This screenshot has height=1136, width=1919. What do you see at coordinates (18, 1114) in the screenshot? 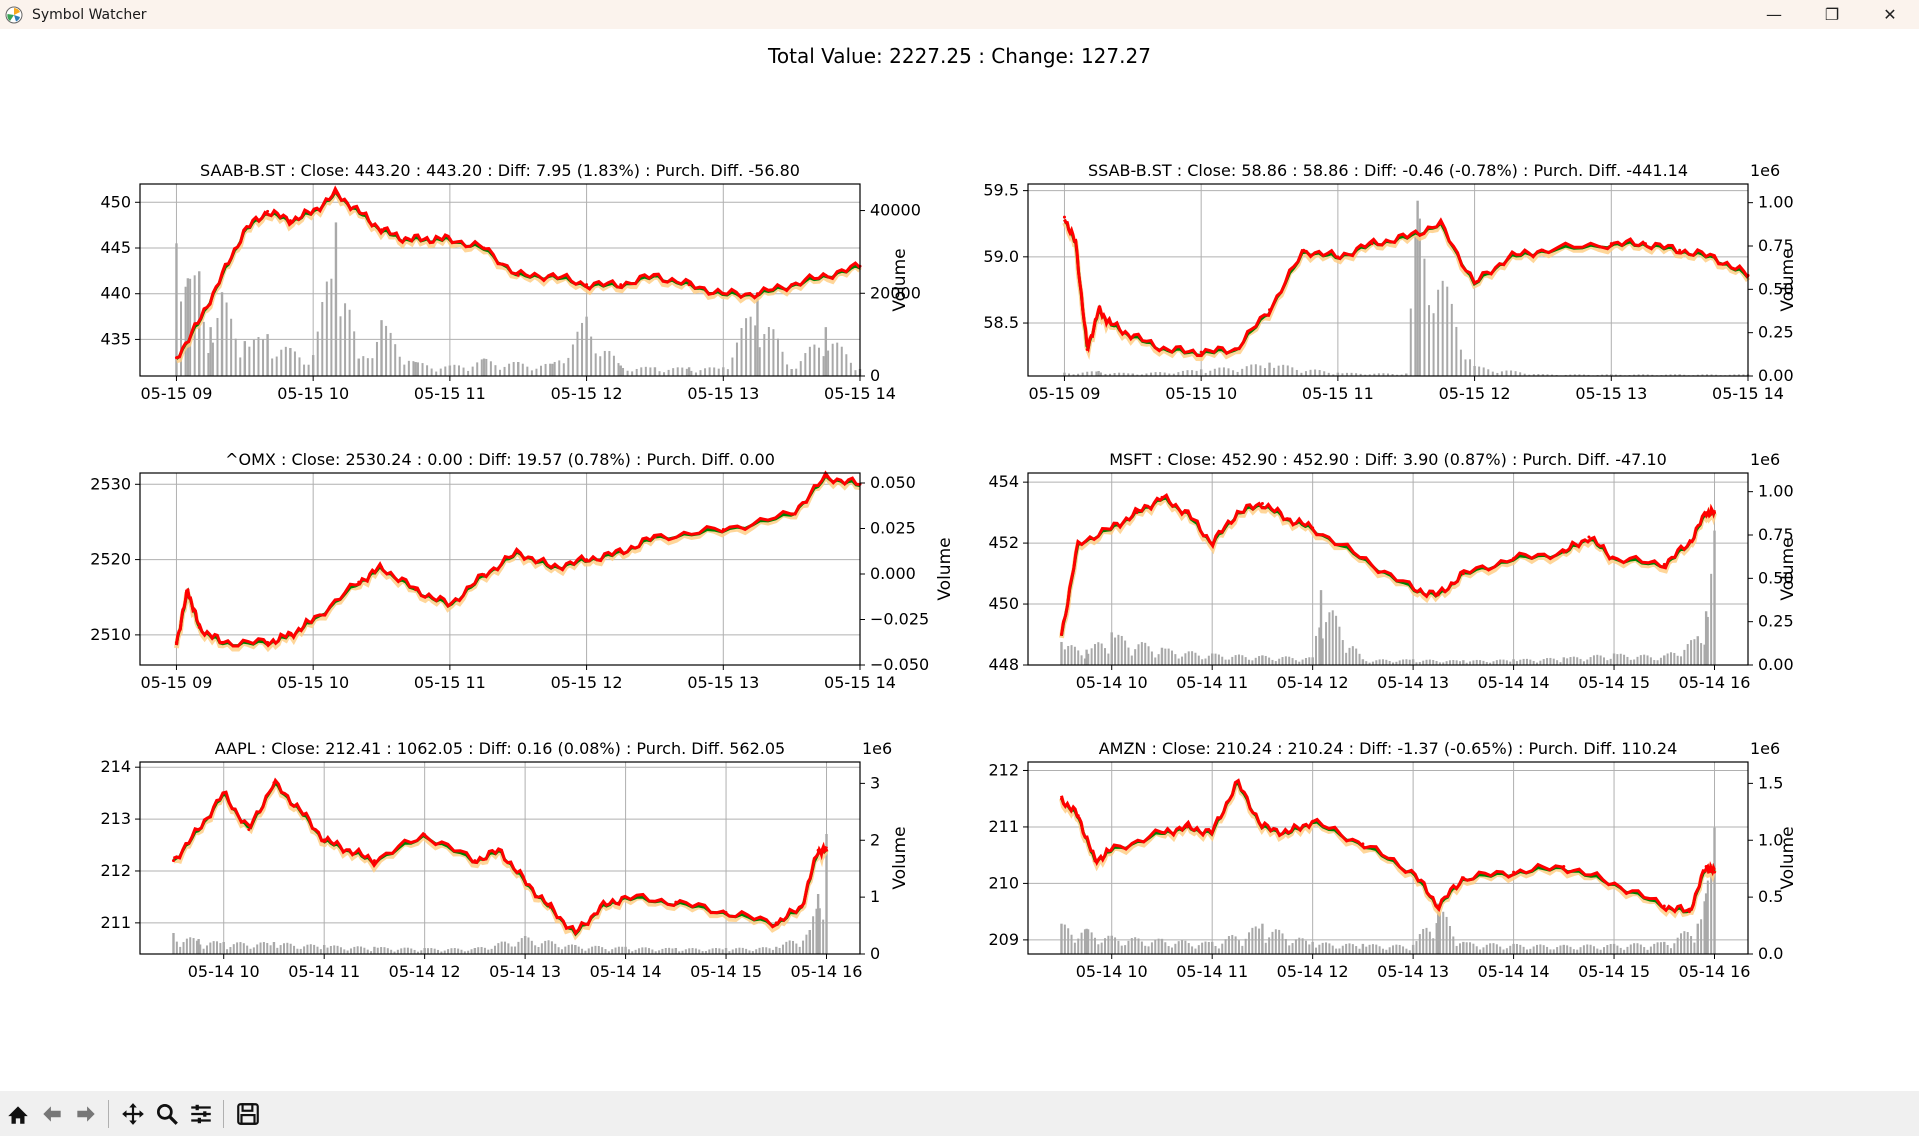
I see `home-button` at bounding box center [18, 1114].